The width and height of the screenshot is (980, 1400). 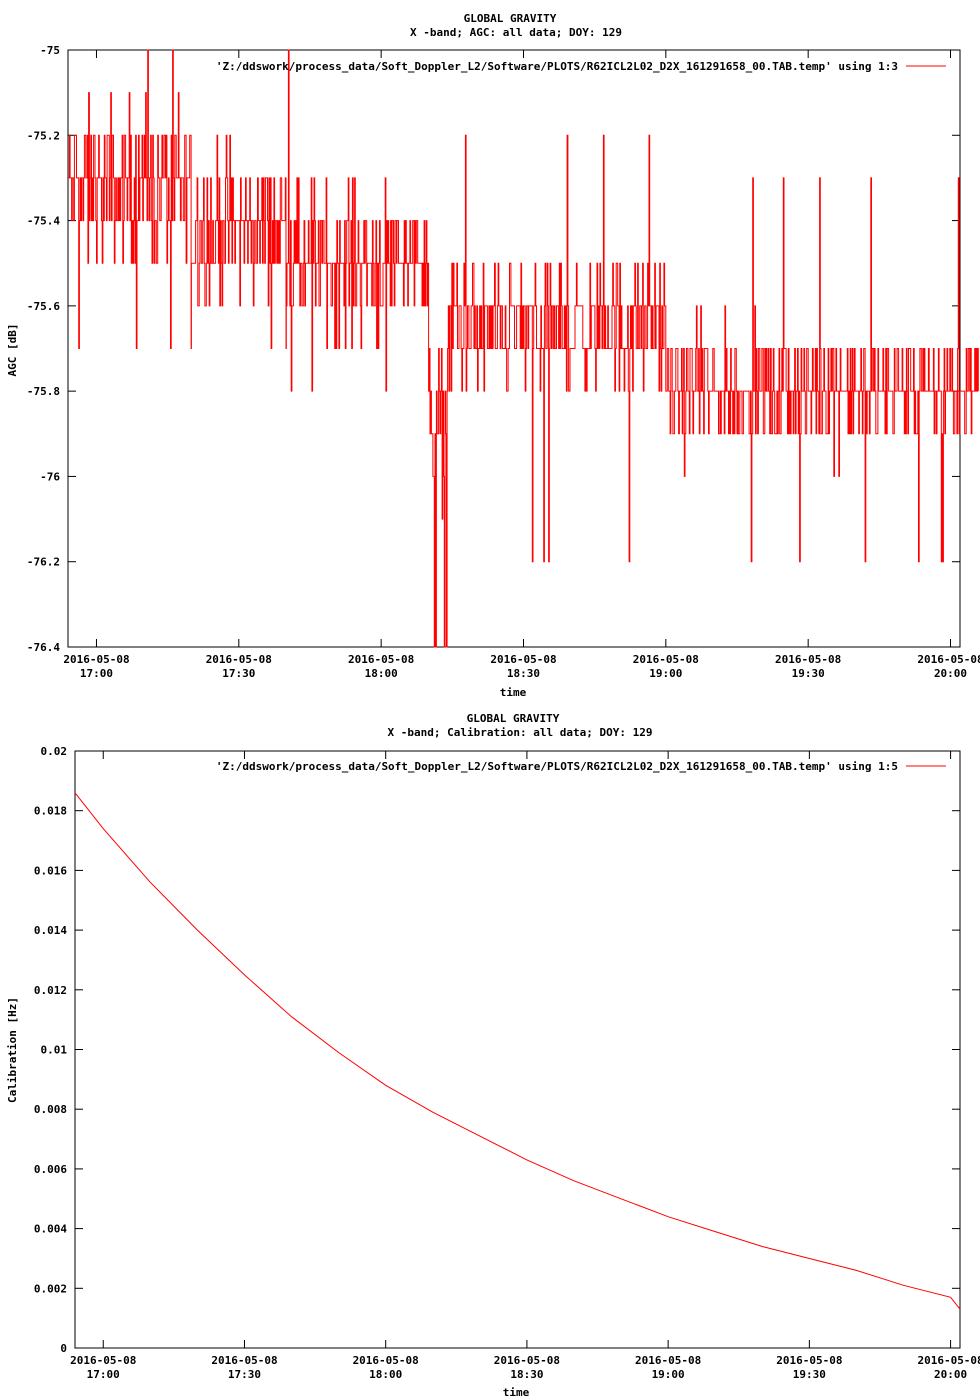 What do you see at coordinates (50, 50) in the screenshot?
I see `agc-y-tick-label: -75` at bounding box center [50, 50].